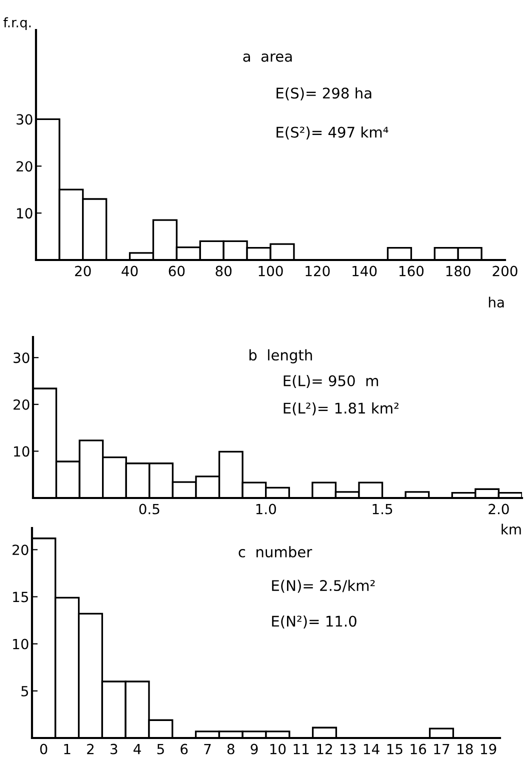 The height and width of the screenshot is (771, 530). I want to click on x-tick-label: 4, so click(137, 749).